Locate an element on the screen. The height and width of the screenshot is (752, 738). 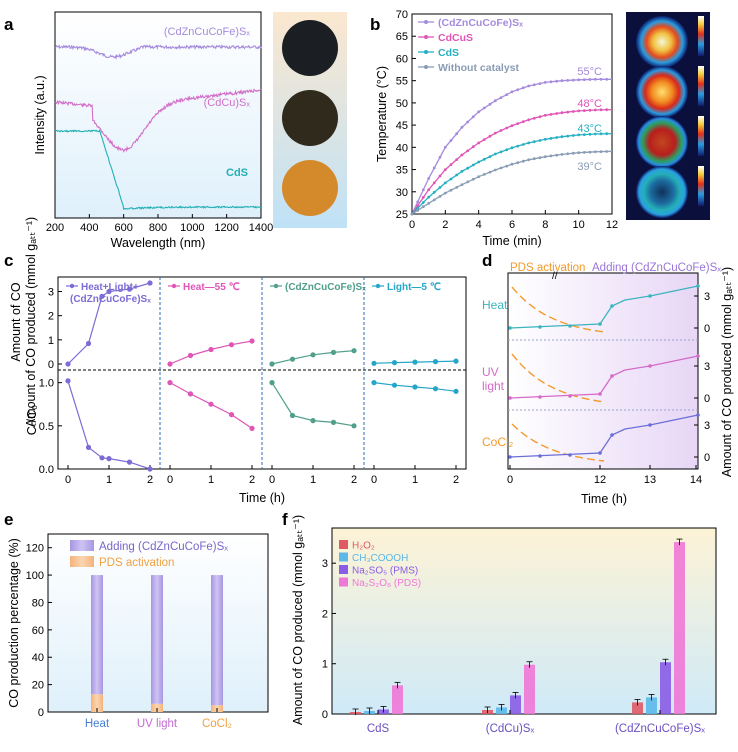
panel-e-category-label: Heat is located at coordinates (97, 724).